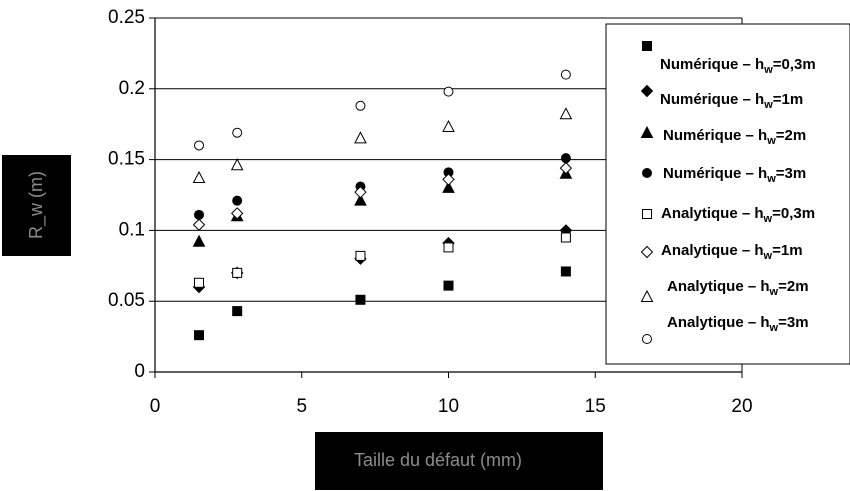 Image resolution: width=850 pixels, height=491 pixels. I want to click on legend-entry: Analytique – hw=1m, so click(721, 252).